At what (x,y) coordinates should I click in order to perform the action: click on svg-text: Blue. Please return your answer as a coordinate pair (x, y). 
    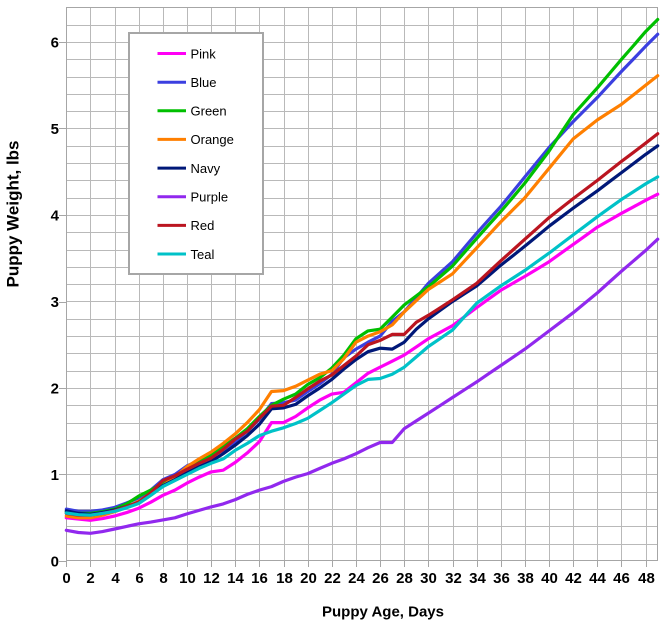
    Looking at the image, I should click on (204, 82).